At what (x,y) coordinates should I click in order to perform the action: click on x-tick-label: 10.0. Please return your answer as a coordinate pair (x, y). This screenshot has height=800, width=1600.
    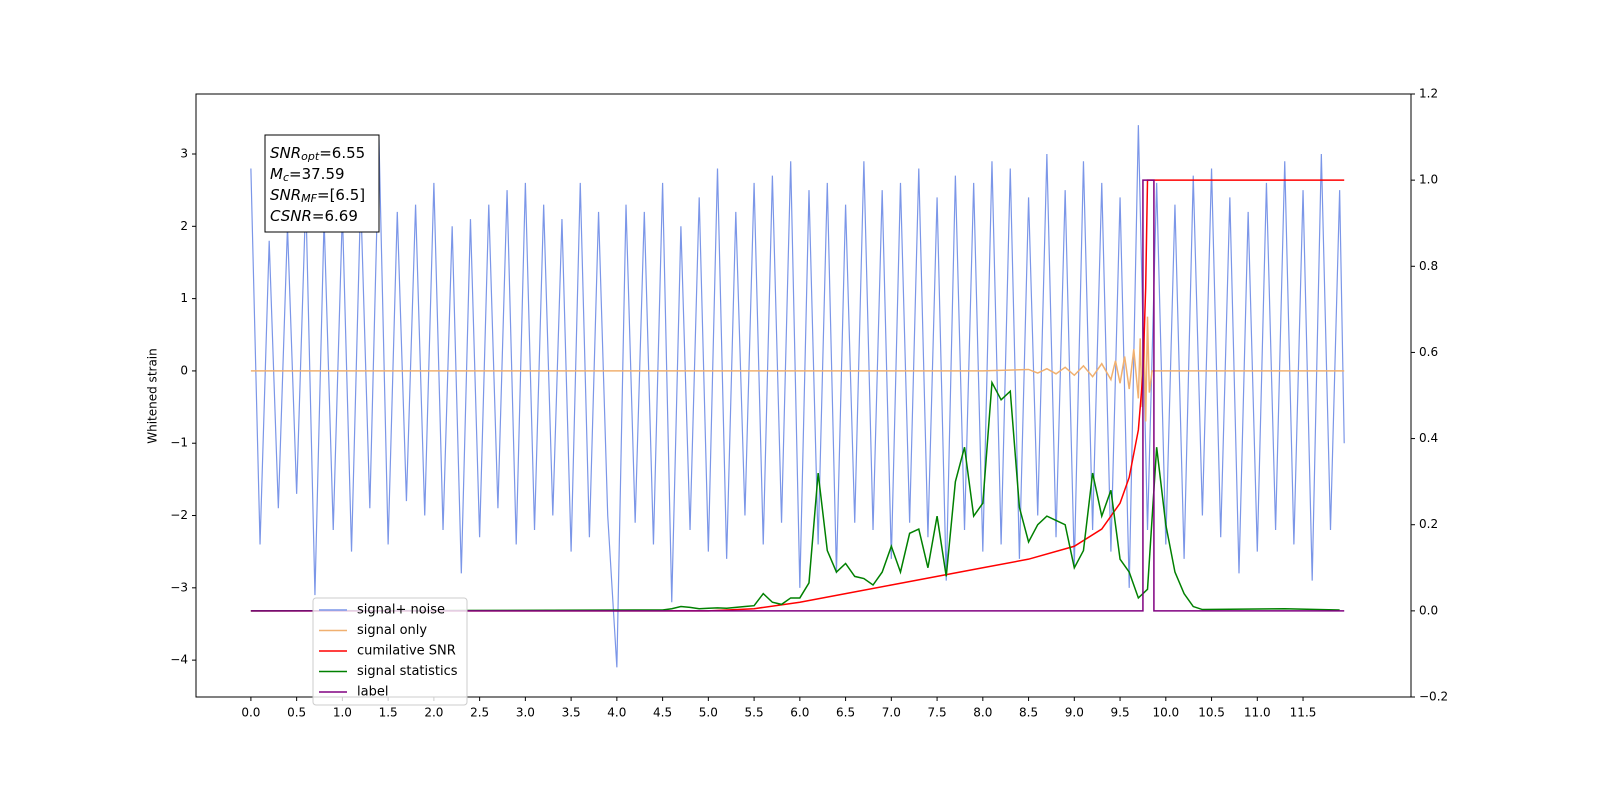
    Looking at the image, I should click on (1165, 713).